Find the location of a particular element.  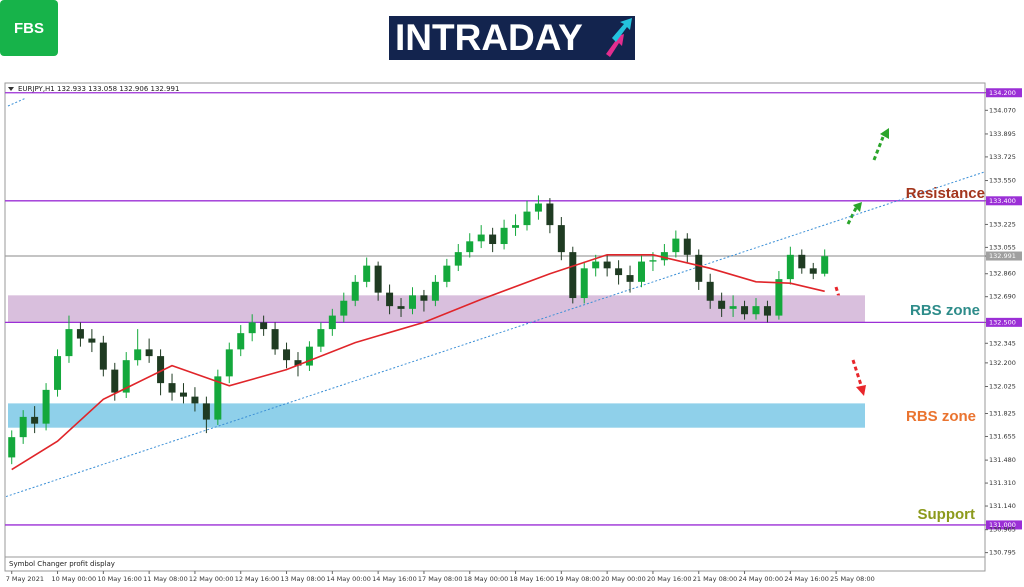

y-tick-label: 132.200 is located at coordinates (1002, 363).